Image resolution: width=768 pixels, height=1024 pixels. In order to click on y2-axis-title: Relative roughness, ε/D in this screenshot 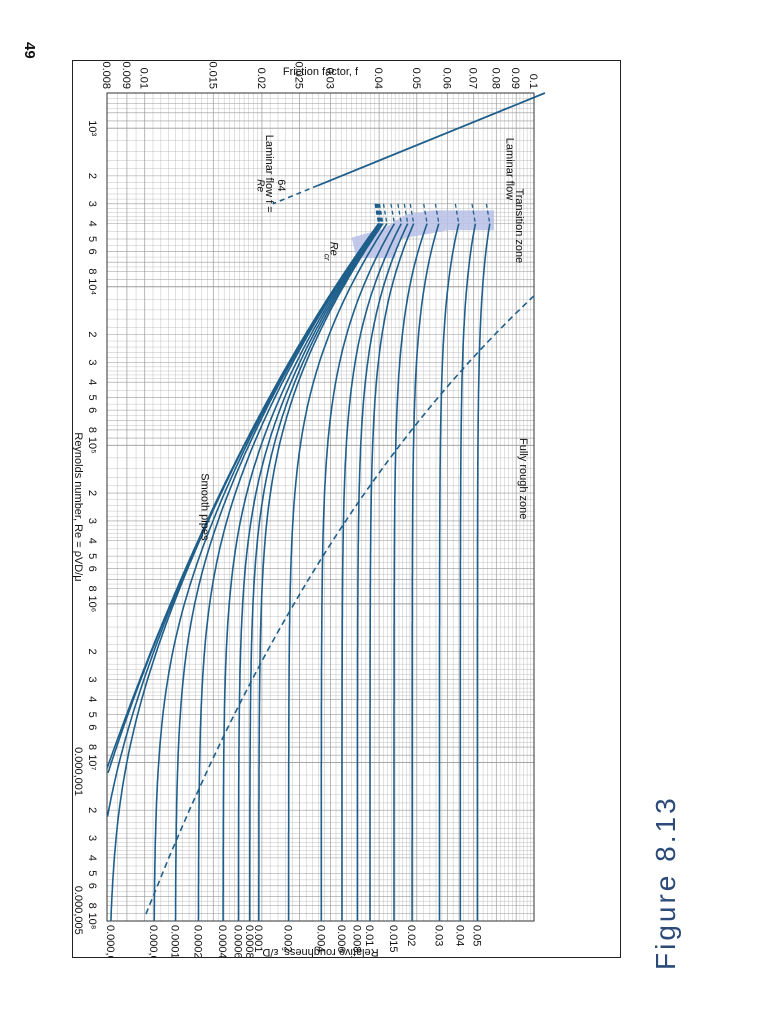, I will do `click(320, 951)`.